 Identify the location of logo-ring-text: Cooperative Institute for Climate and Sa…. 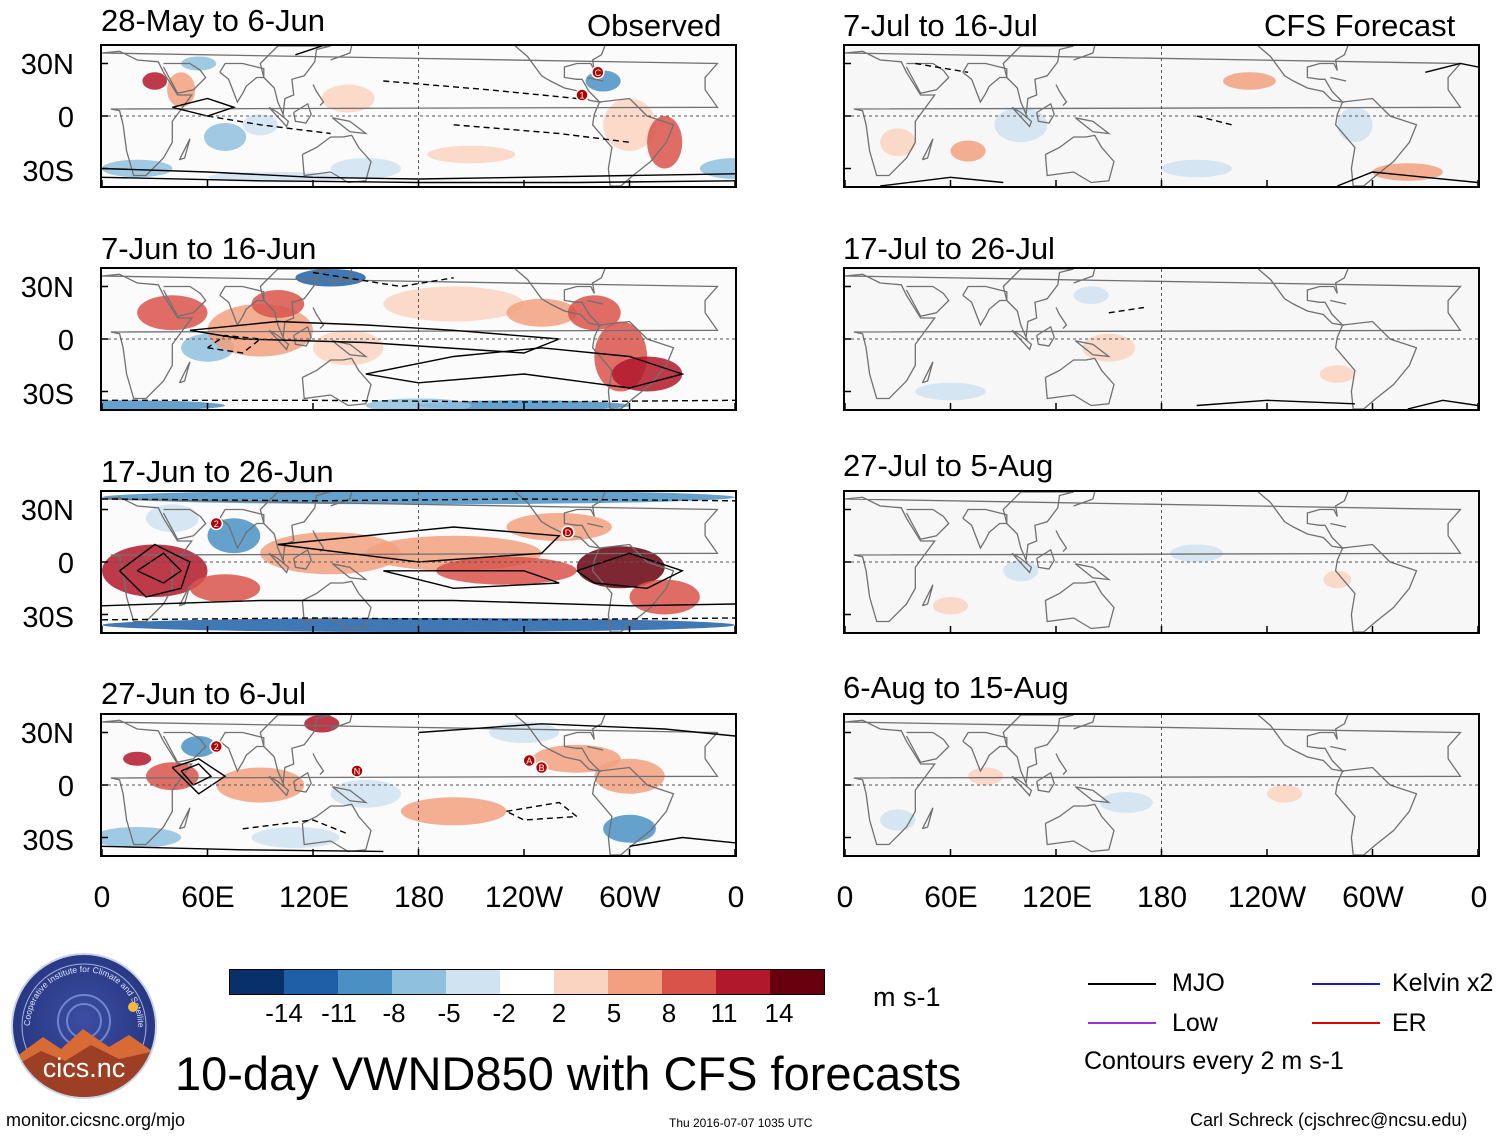
(79, 991).